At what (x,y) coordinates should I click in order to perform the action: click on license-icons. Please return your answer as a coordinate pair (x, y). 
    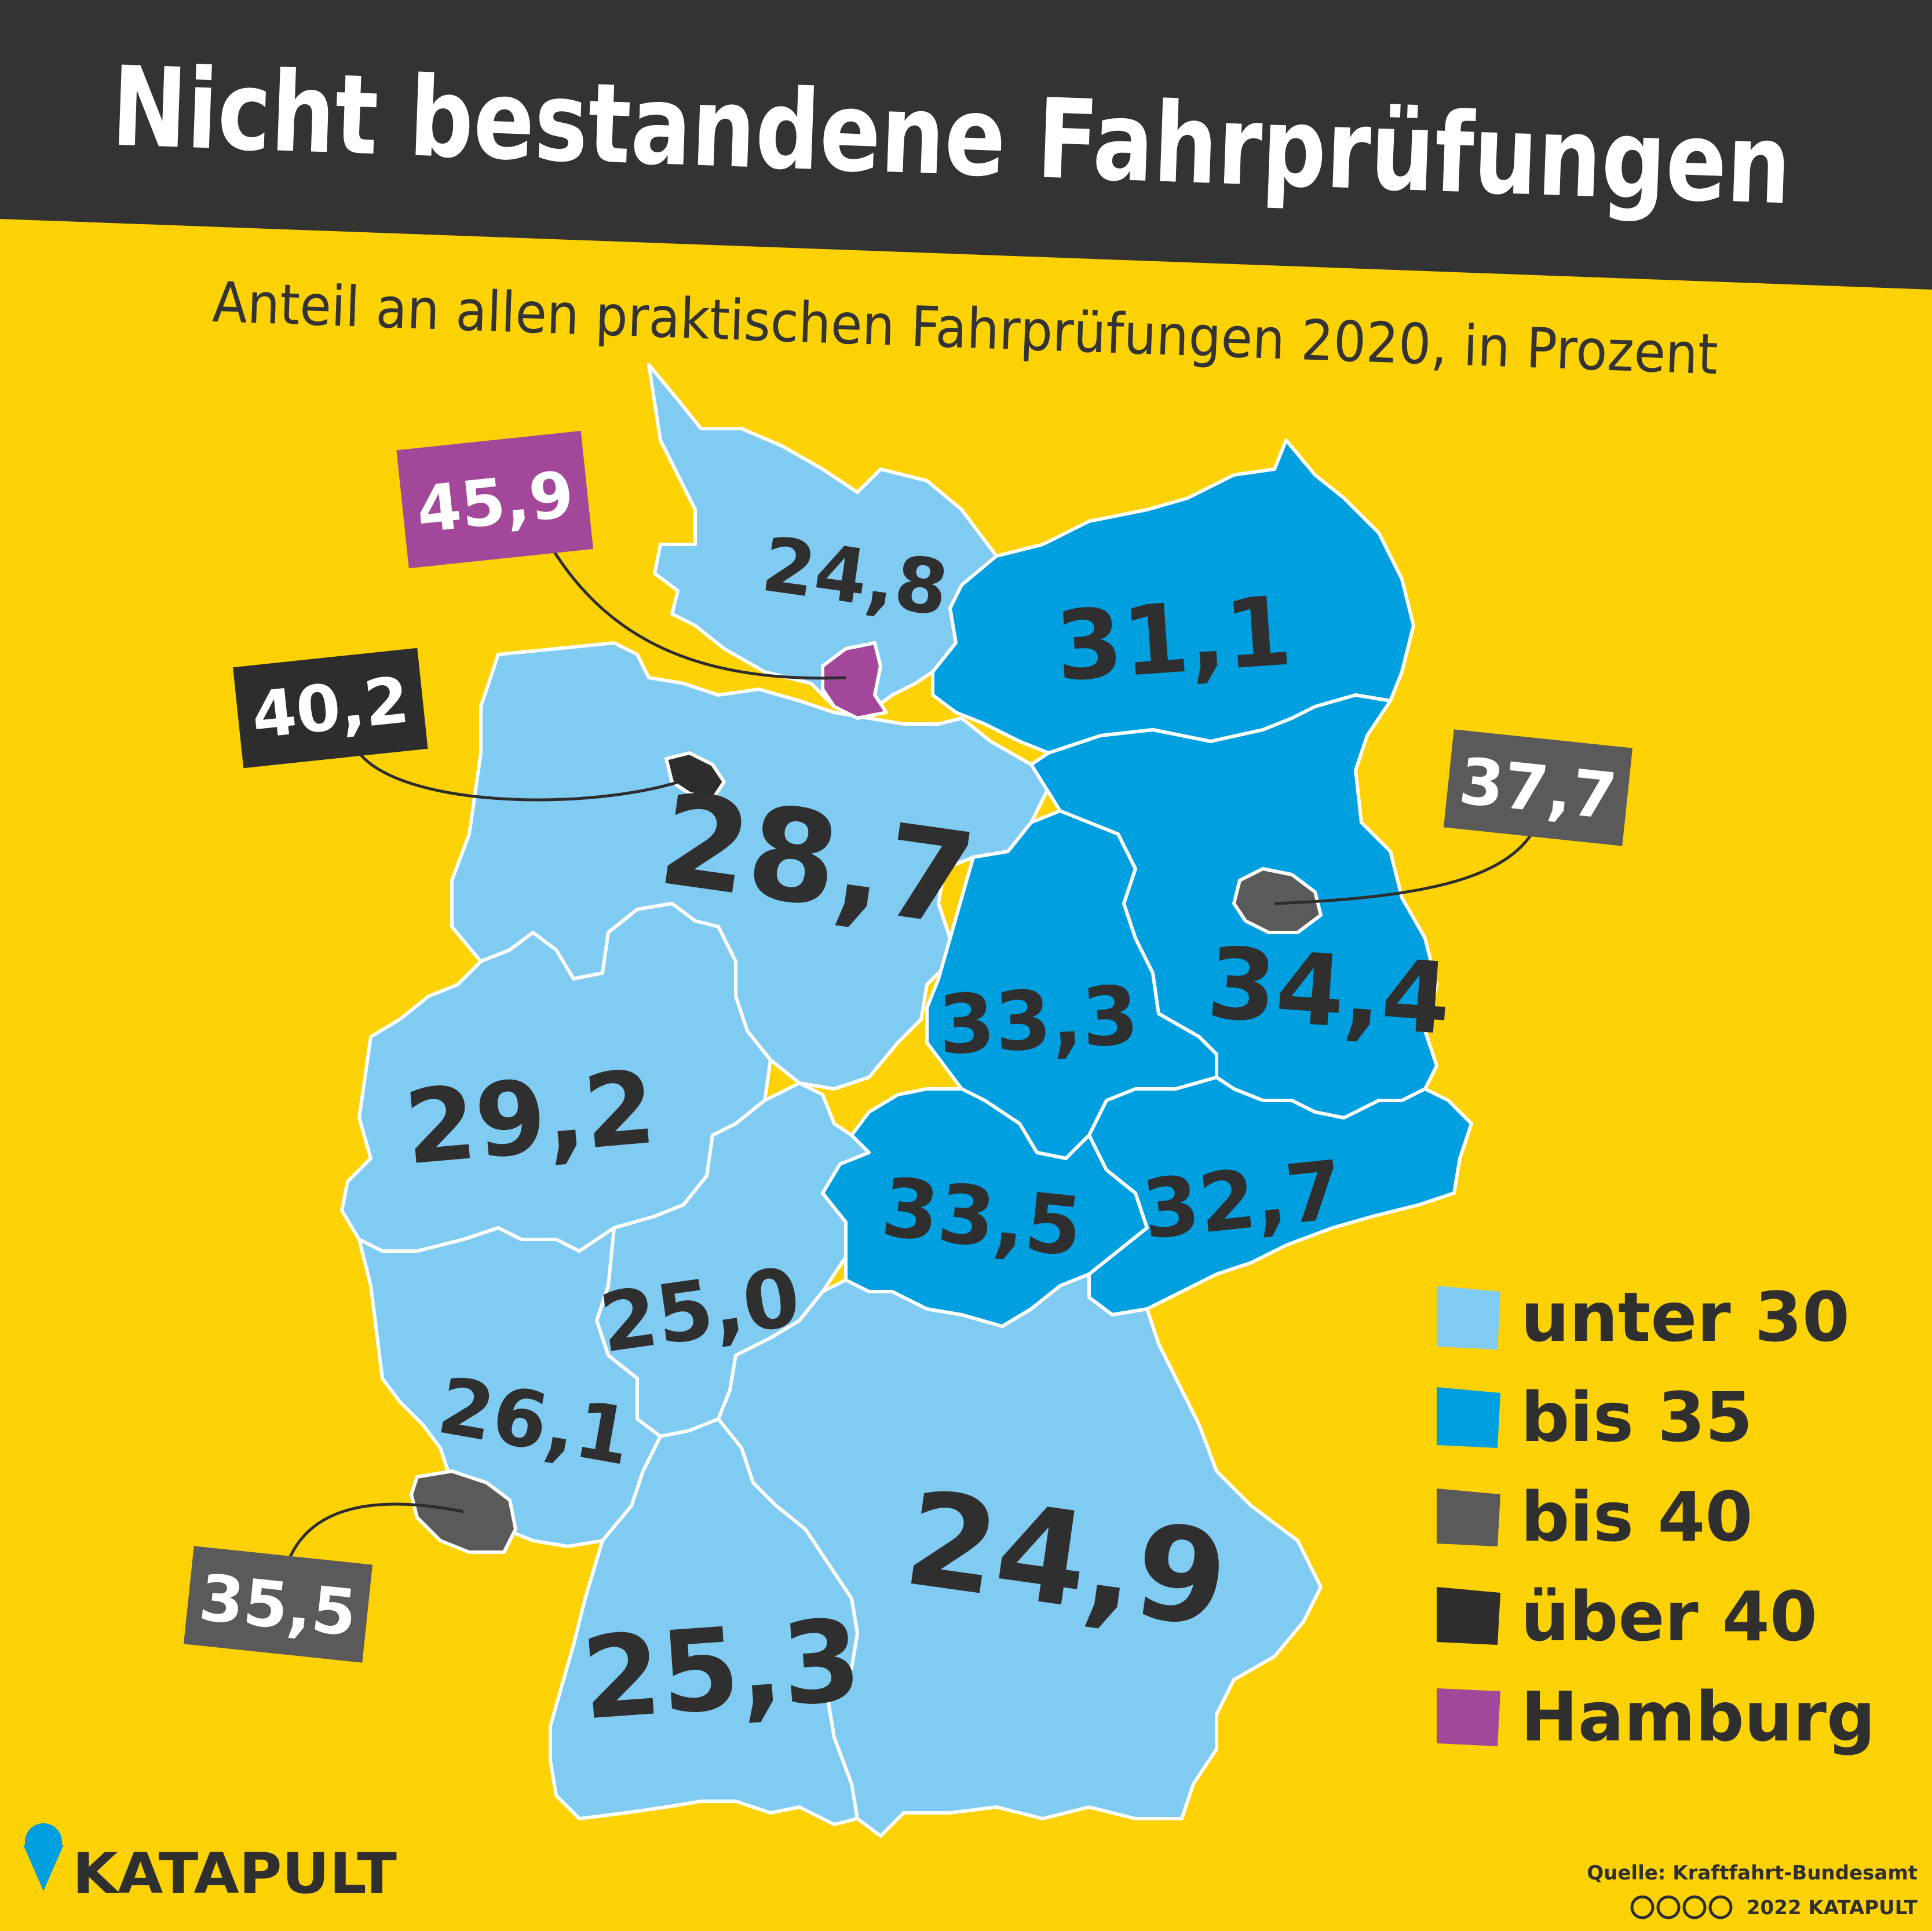
    Looking at the image, I should click on (1682, 1907).